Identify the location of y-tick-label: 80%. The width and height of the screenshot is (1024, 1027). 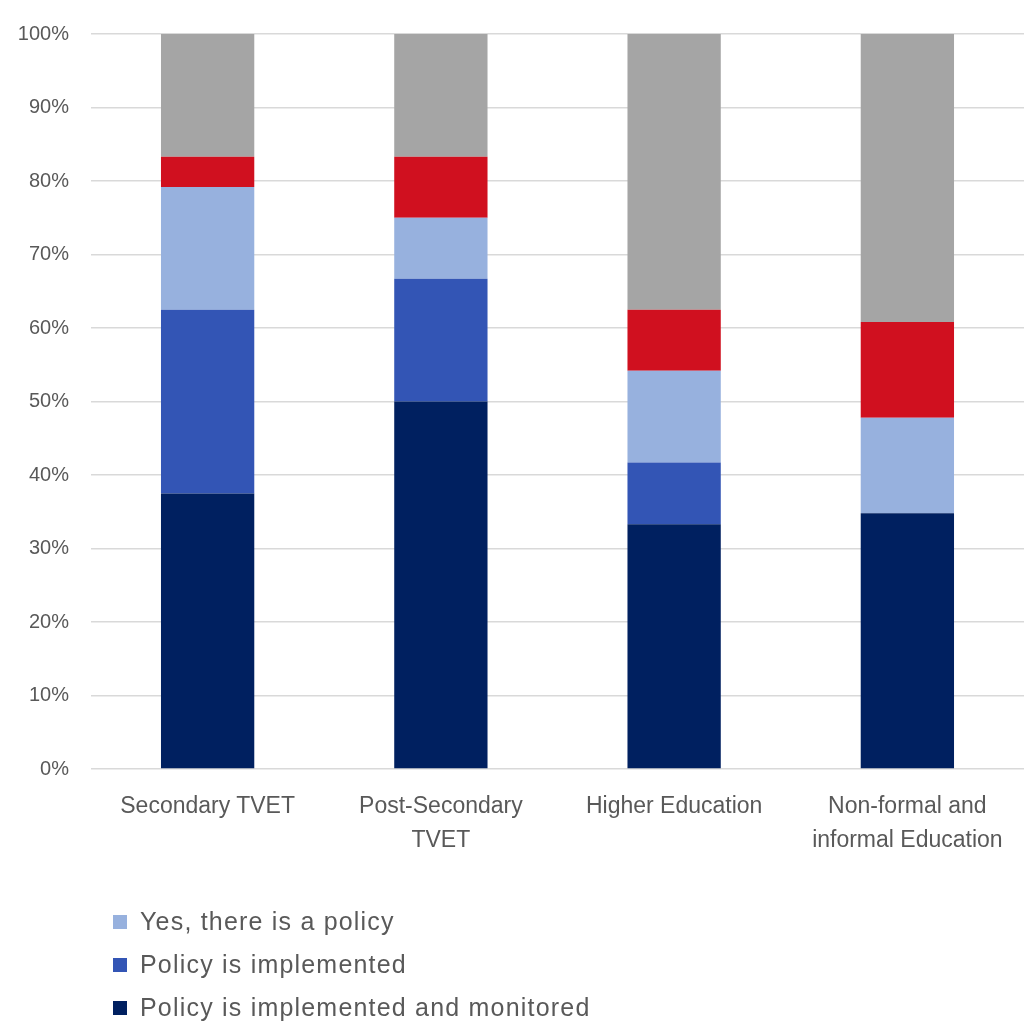
(49, 179).